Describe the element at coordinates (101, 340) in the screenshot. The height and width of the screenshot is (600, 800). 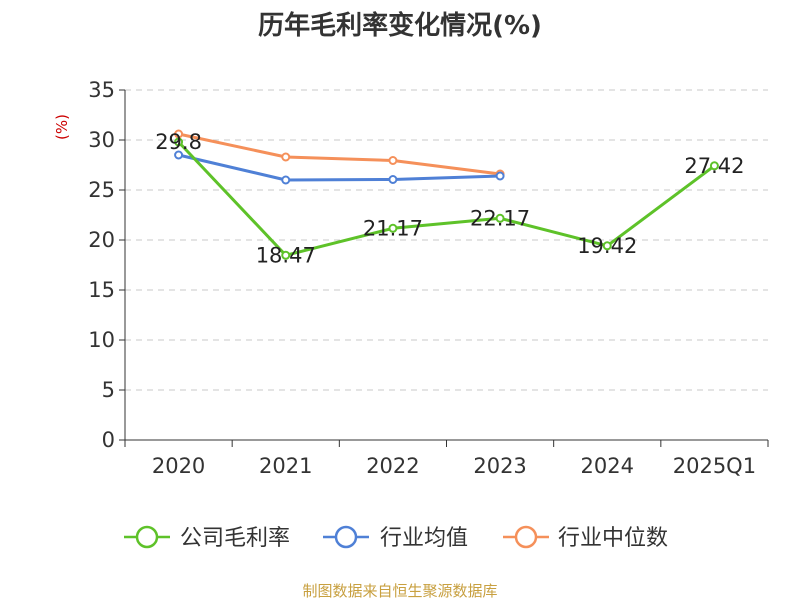
I see `y-tick-label: 10` at that location.